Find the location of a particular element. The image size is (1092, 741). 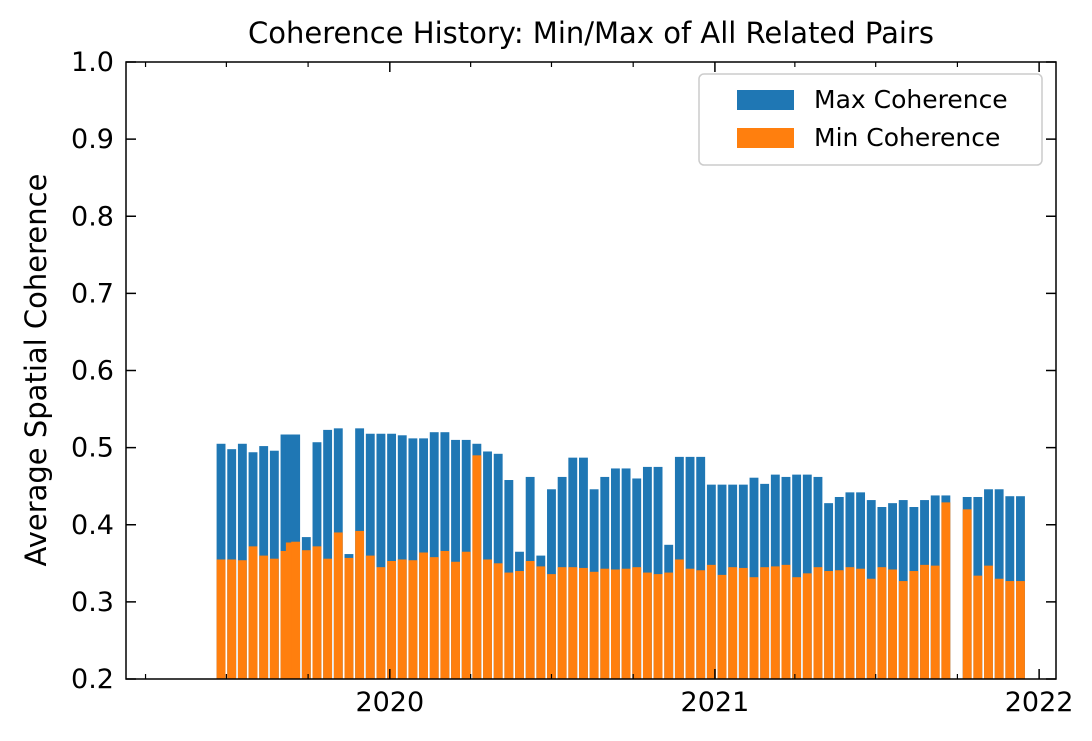

x-tick-label: 2021 is located at coordinates (715, 702).